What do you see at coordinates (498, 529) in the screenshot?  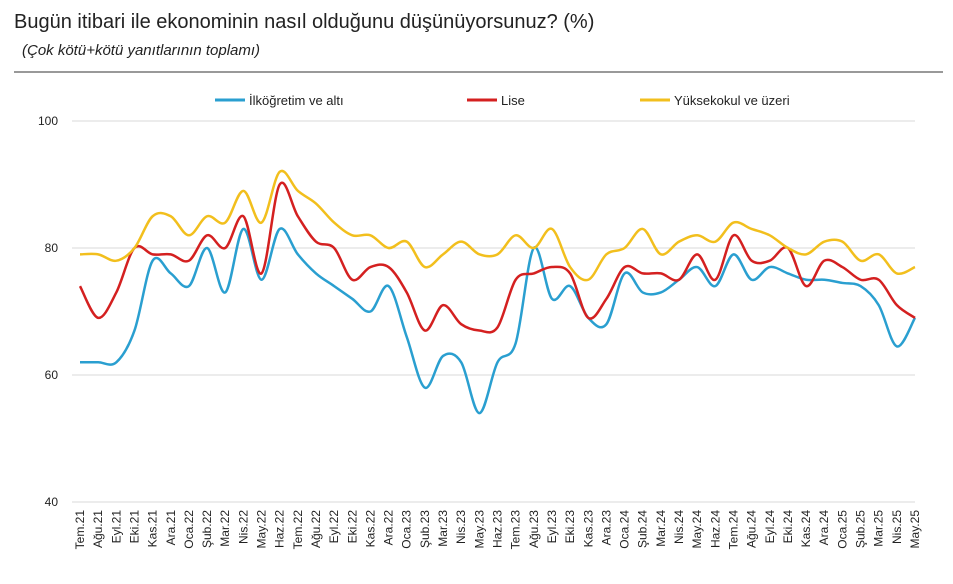 I see `x-tick-label: Haz.23` at bounding box center [498, 529].